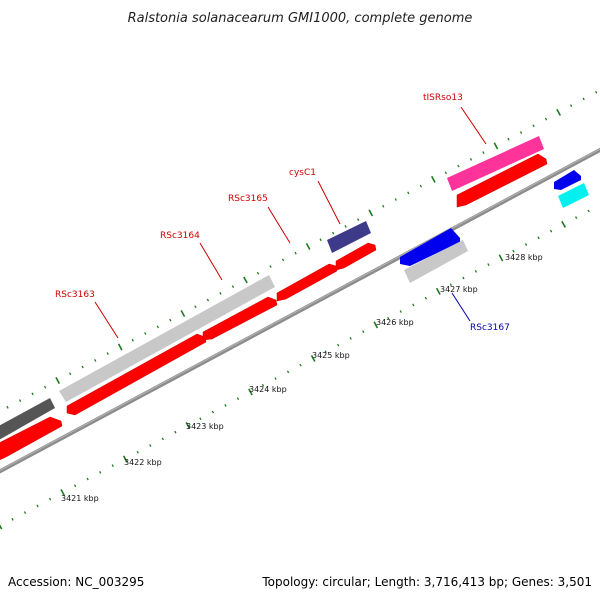 The width and height of the screenshot is (600, 600). What do you see at coordinates (490, 328) in the screenshot?
I see `gene-label-rsc3167: RSc3167` at bounding box center [490, 328].